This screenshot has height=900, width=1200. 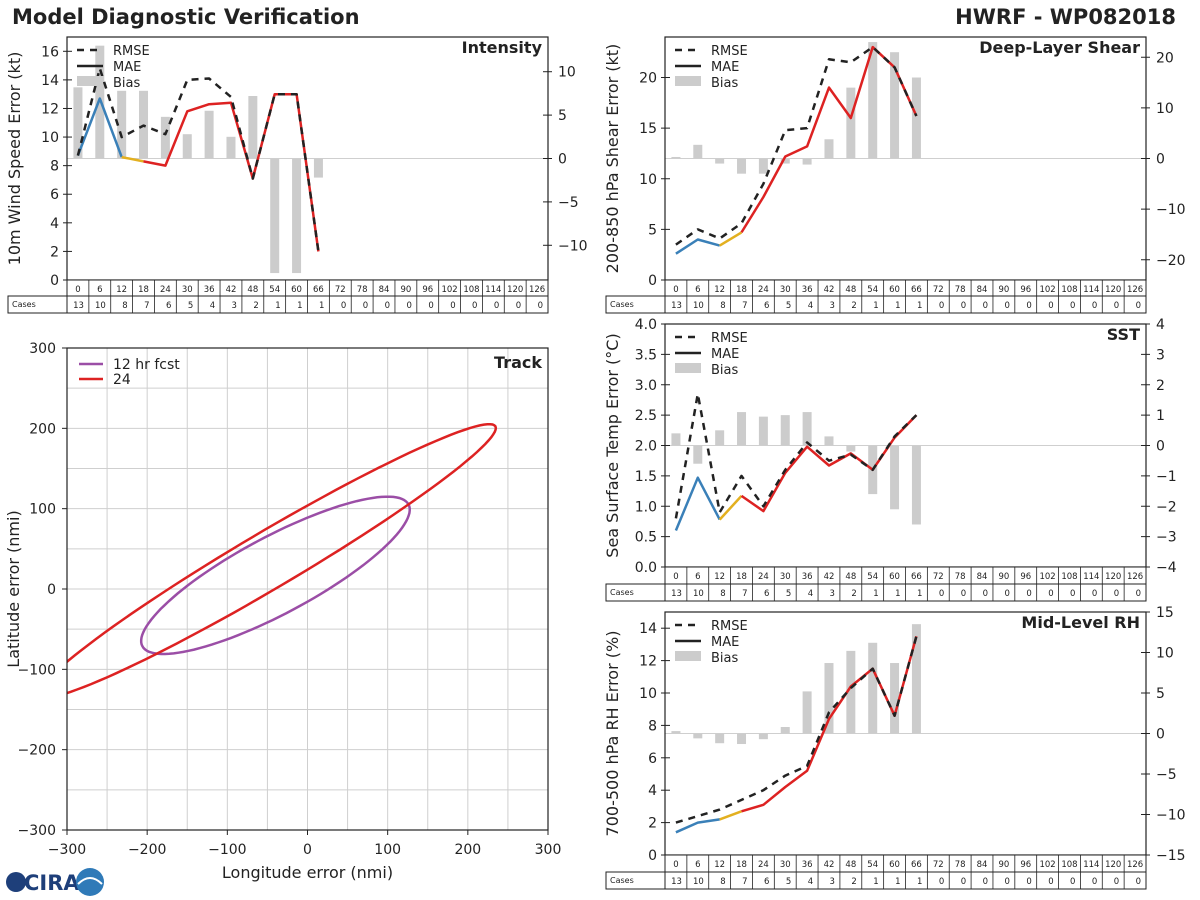 I want to click on track-xtick-label: −200, so click(x=147, y=850).